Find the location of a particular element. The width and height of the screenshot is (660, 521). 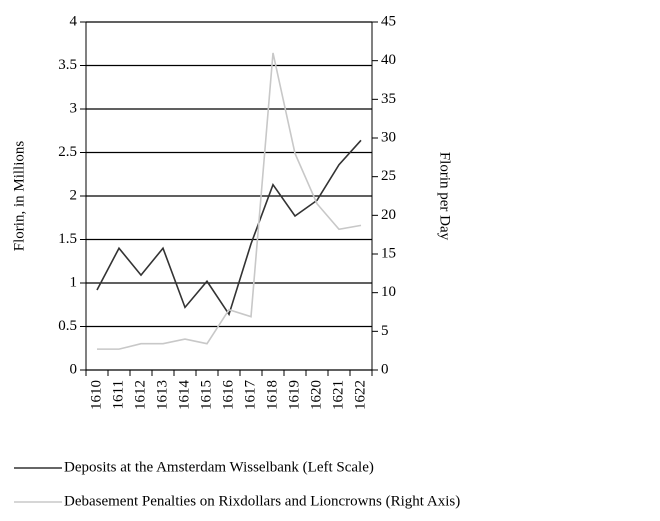

x-tick-label: 1613 is located at coordinates (162, 395).